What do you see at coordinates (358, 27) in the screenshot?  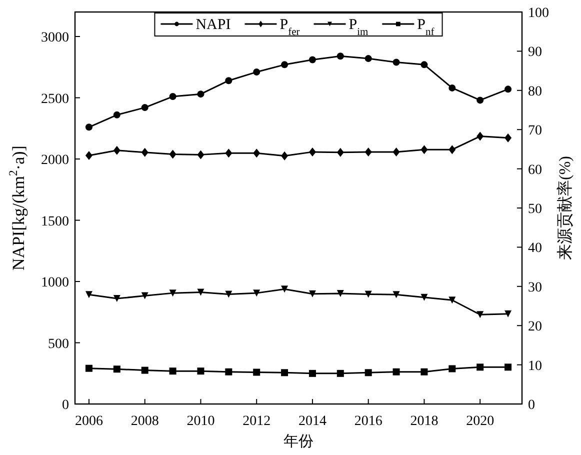 I see `legend-label: P$_{im}$` at bounding box center [358, 27].